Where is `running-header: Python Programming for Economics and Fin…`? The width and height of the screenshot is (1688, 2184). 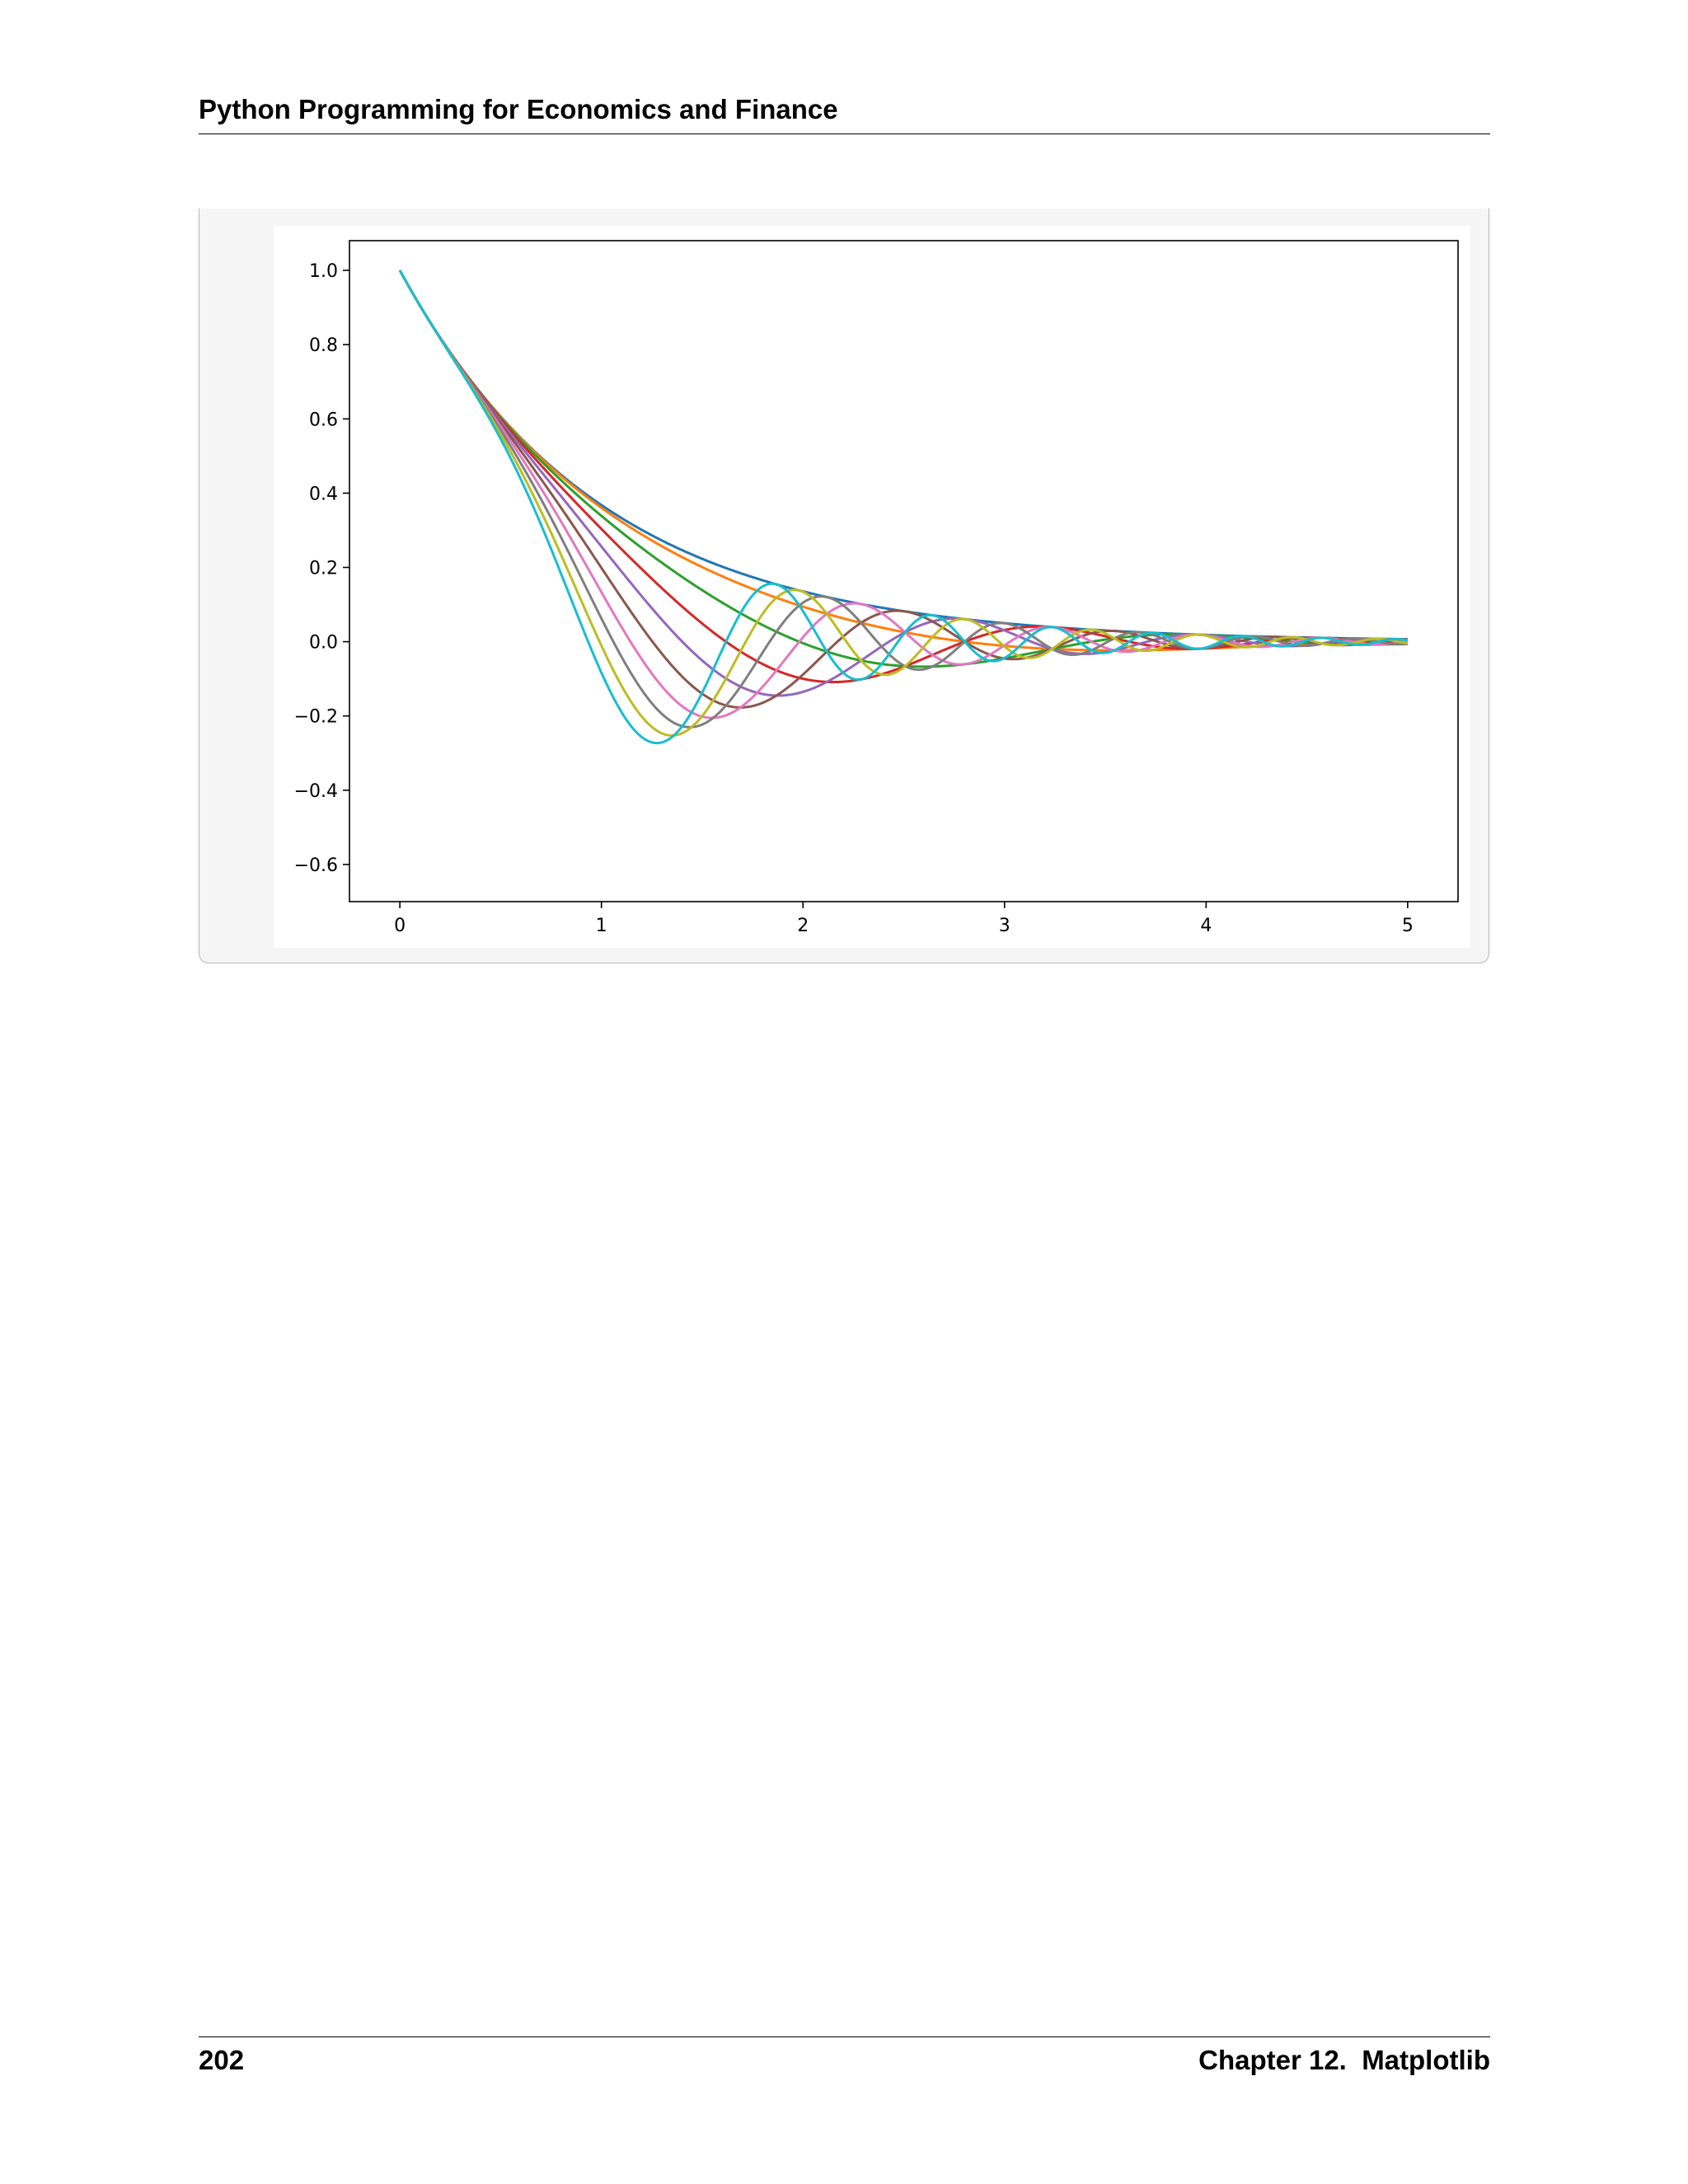 running-header: Python Programming for Economics and Fin… is located at coordinates (844, 113).